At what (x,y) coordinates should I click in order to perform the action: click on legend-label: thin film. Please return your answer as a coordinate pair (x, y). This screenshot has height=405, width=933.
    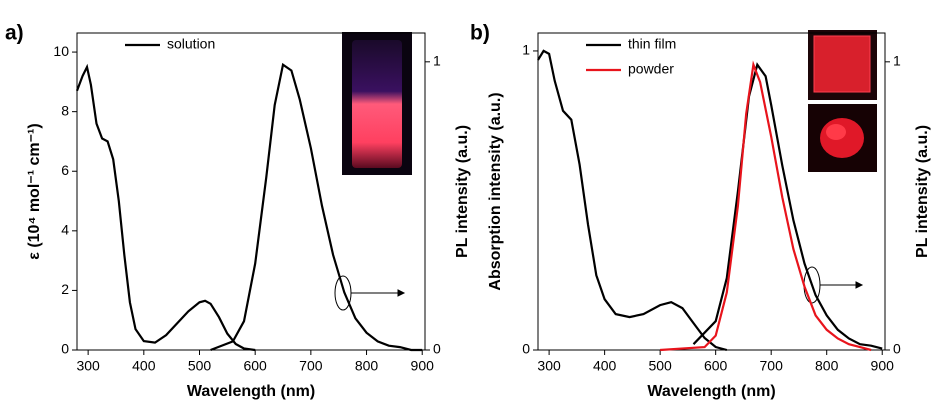
    Looking at the image, I should click on (652, 44).